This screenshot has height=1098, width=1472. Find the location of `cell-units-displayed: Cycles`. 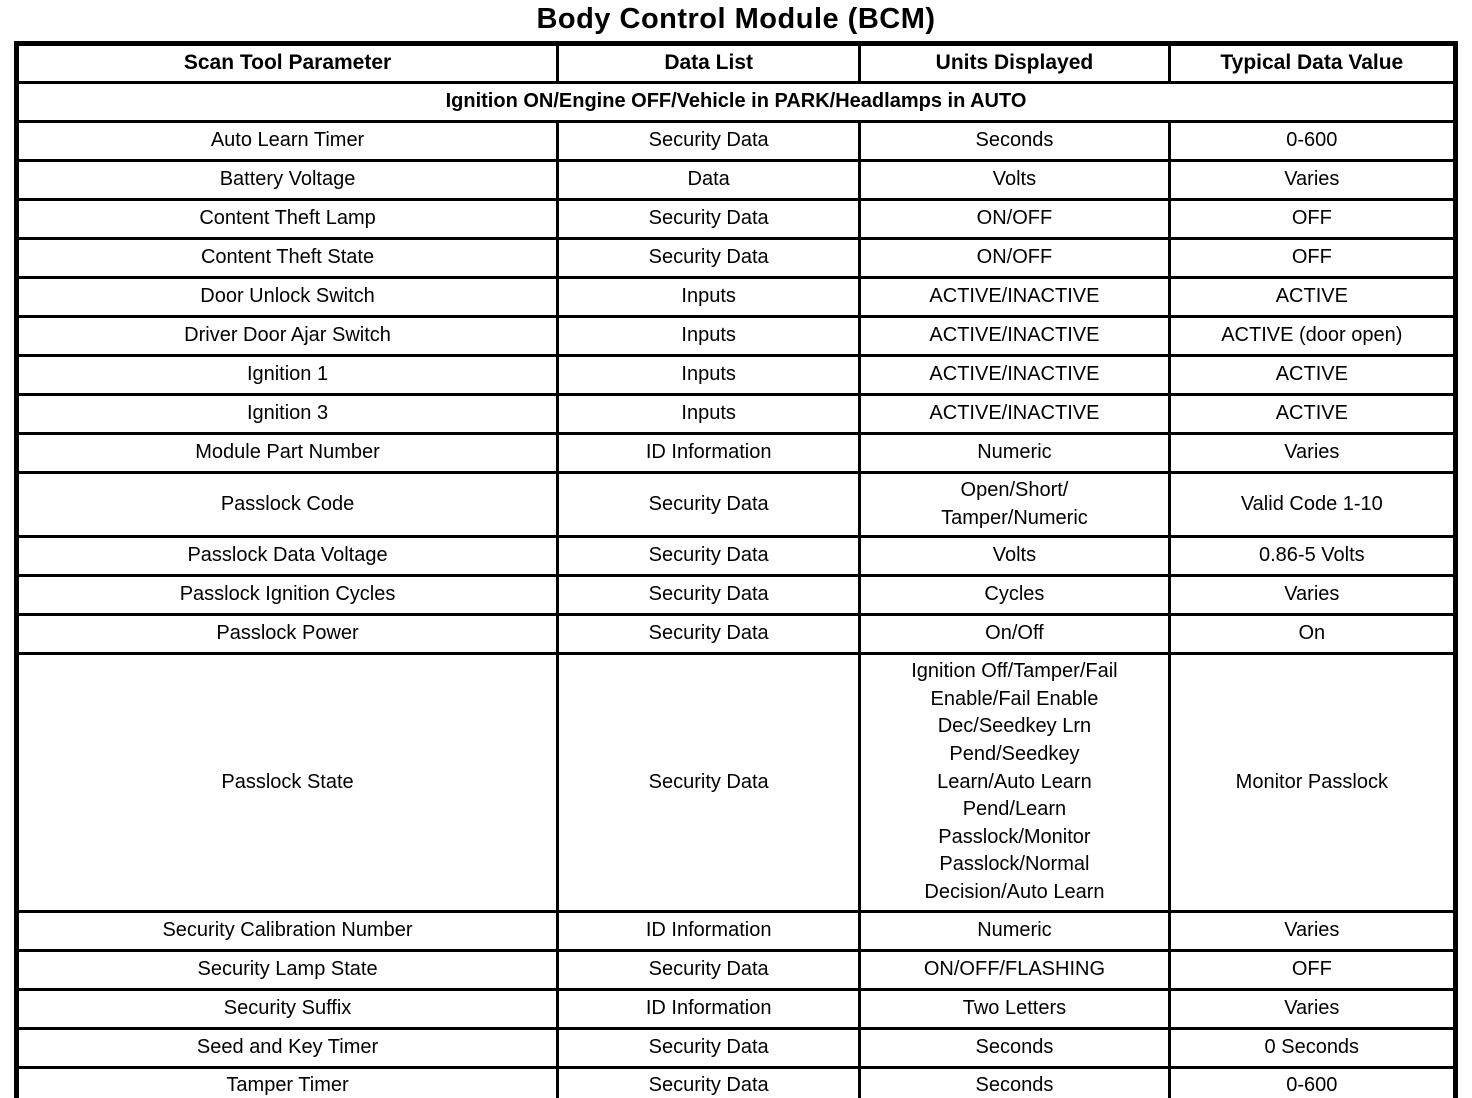

cell-units-displayed: Cycles is located at coordinates (1014, 595).